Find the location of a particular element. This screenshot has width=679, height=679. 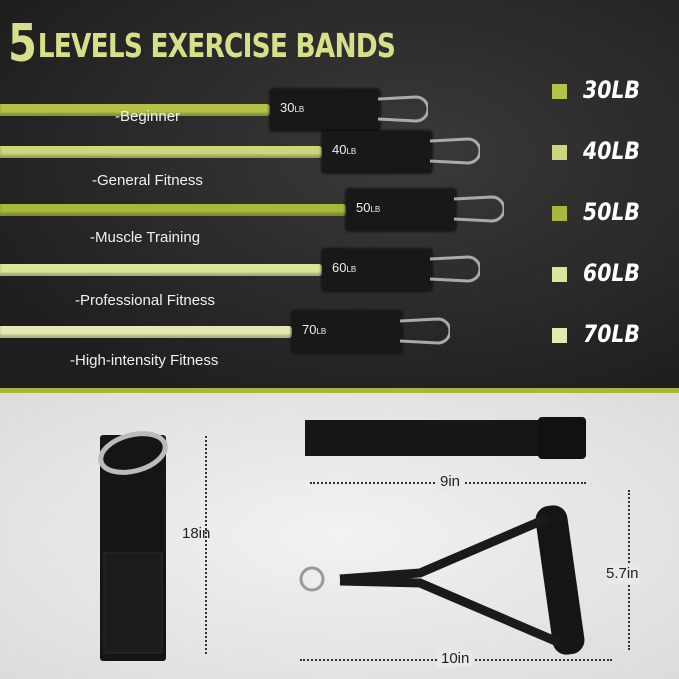

legend-label: 50LB is located at coordinates (611, 212).